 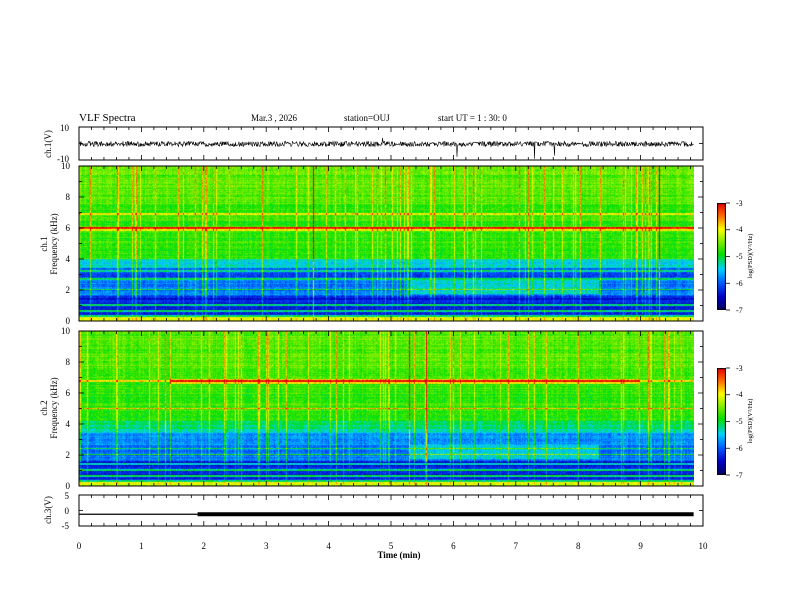 I want to click on ch2-freq-tick-label: 8, so click(x=68, y=362).